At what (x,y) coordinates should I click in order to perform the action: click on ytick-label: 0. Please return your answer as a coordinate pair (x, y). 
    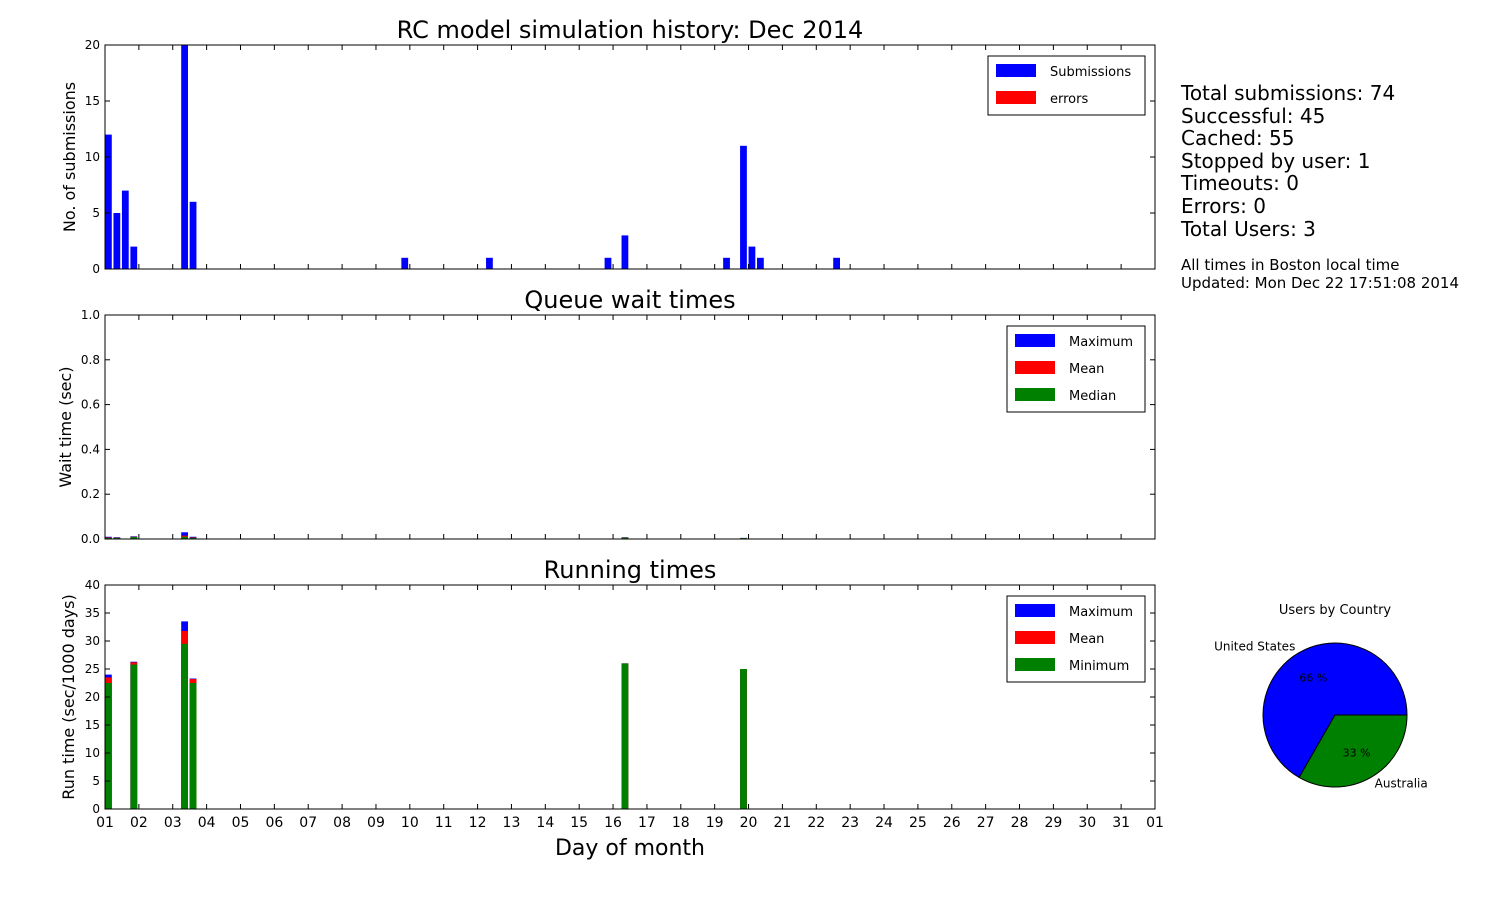
    Looking at the image, I should click on (96, 269).